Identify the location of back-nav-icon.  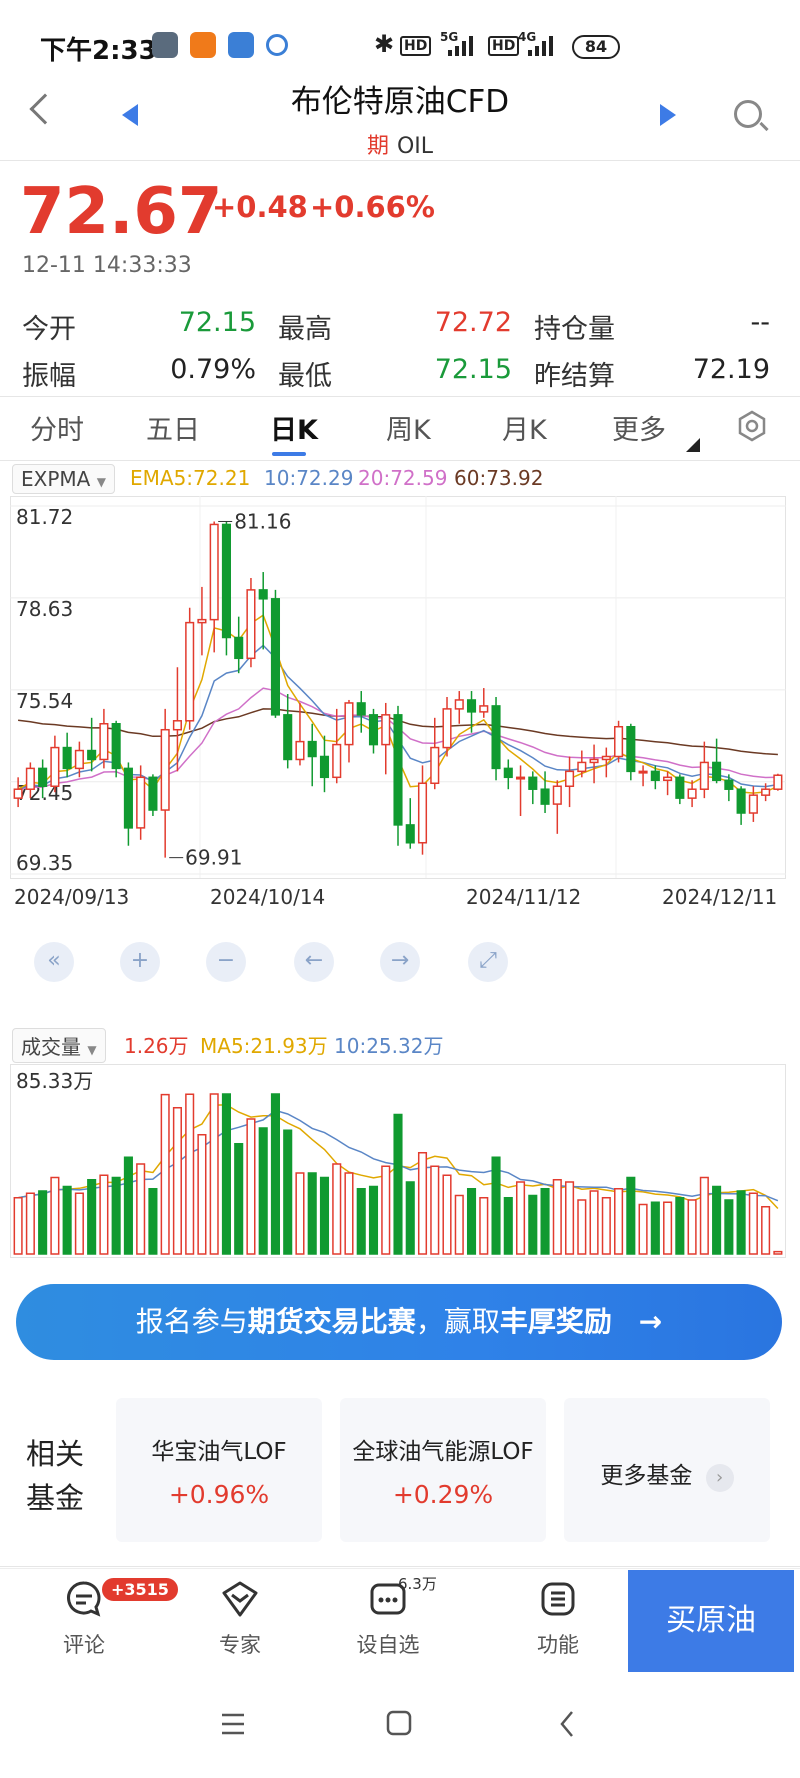
(567, 1724).